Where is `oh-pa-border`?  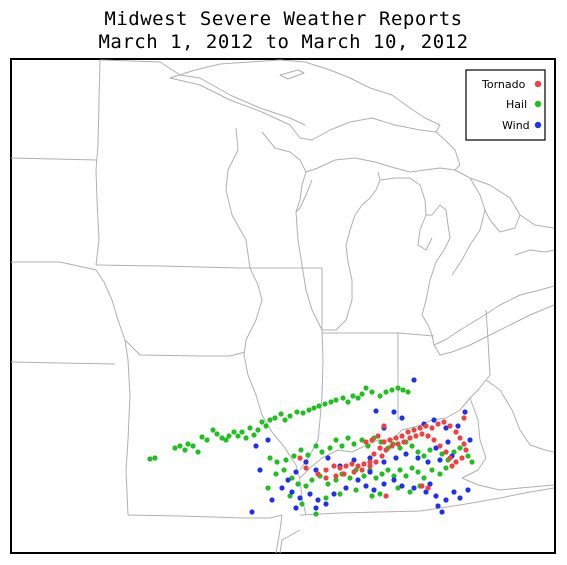
oh-pa-border is located at coordinates (488, 345).